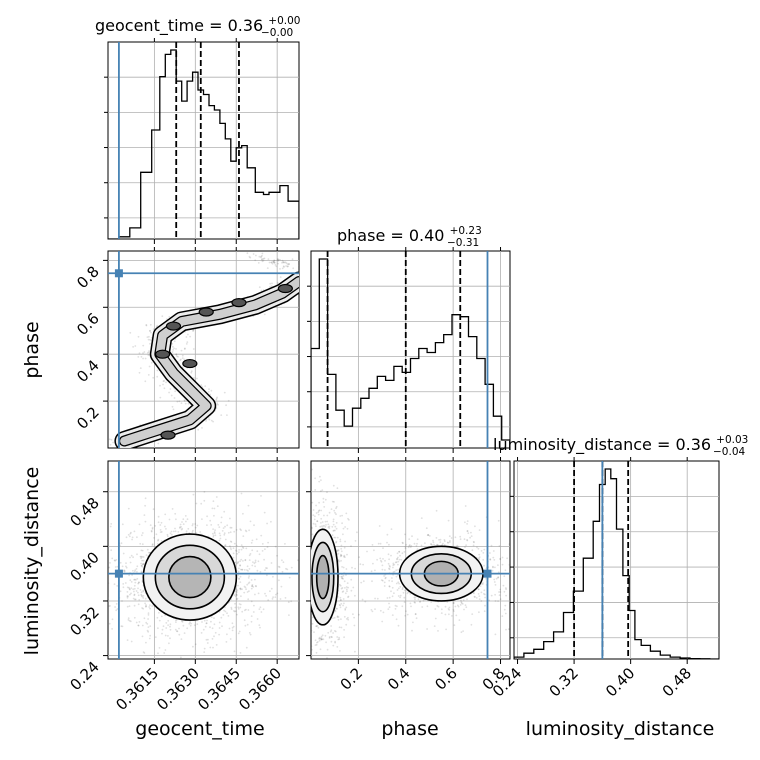 This screenshot has height=760, width=760. What do you see at coordinates (88, 324) in the screenshot?
I see `y-tick-label: 0.6` at bounding box center [88, 324].